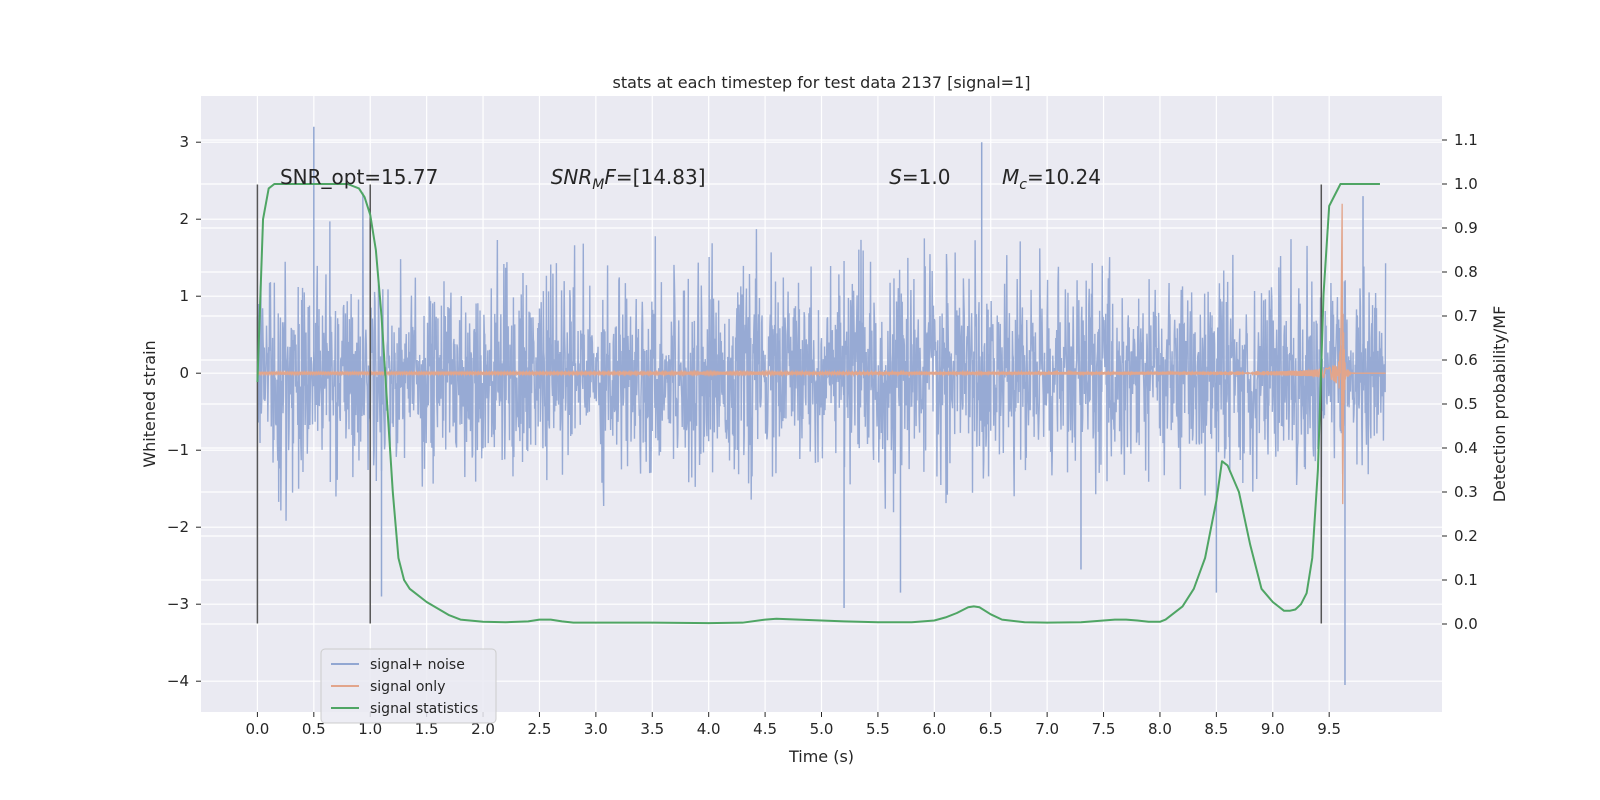 The image size is (1600, 800). I want to click on signal-only-merger, so click(1342, 354).